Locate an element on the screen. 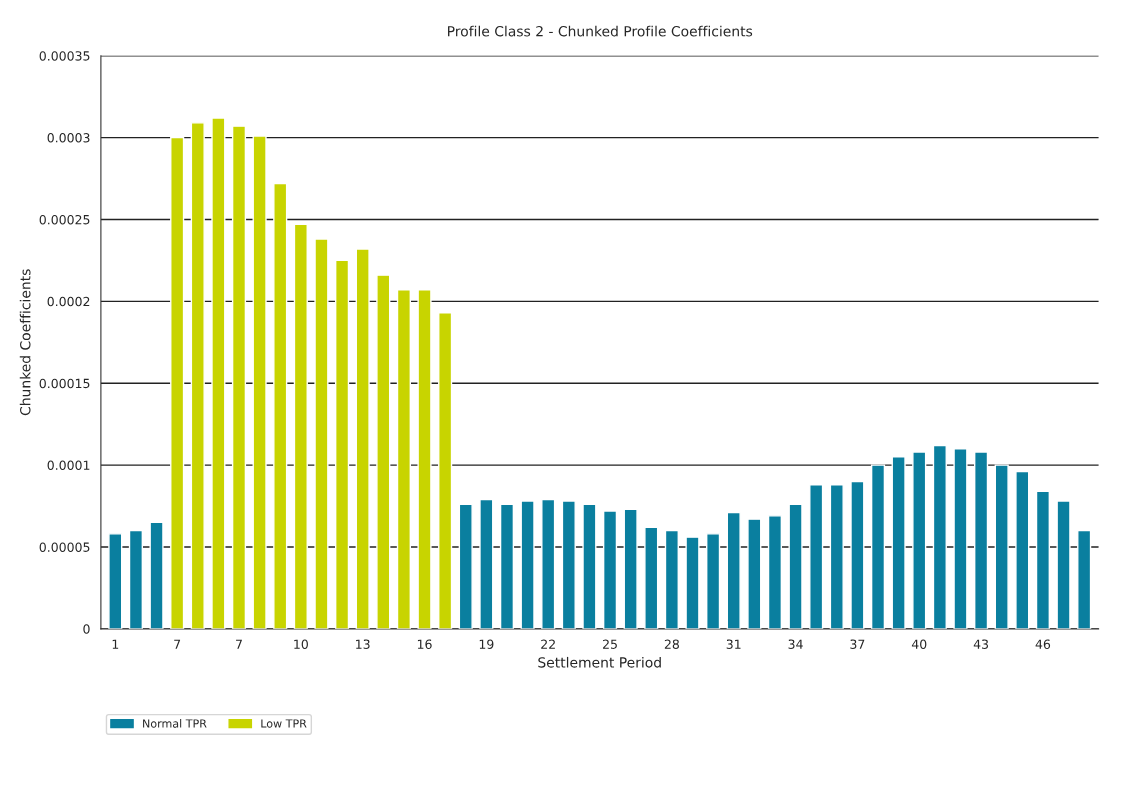 The width and height of the screenshot is (1121, 796). y-tick-label: 0.00005 is located at coordinates (64, 547).